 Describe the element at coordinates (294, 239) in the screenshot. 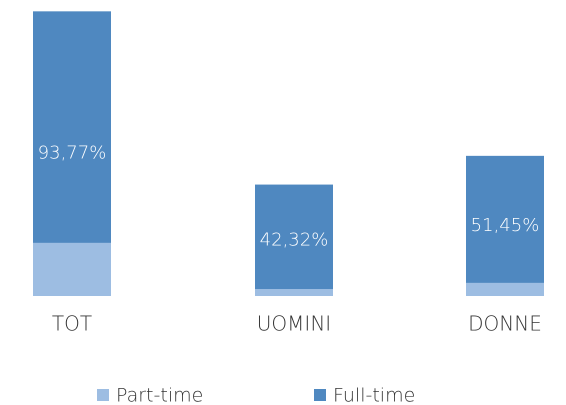

I see `data-label: 42,32%` at that location.